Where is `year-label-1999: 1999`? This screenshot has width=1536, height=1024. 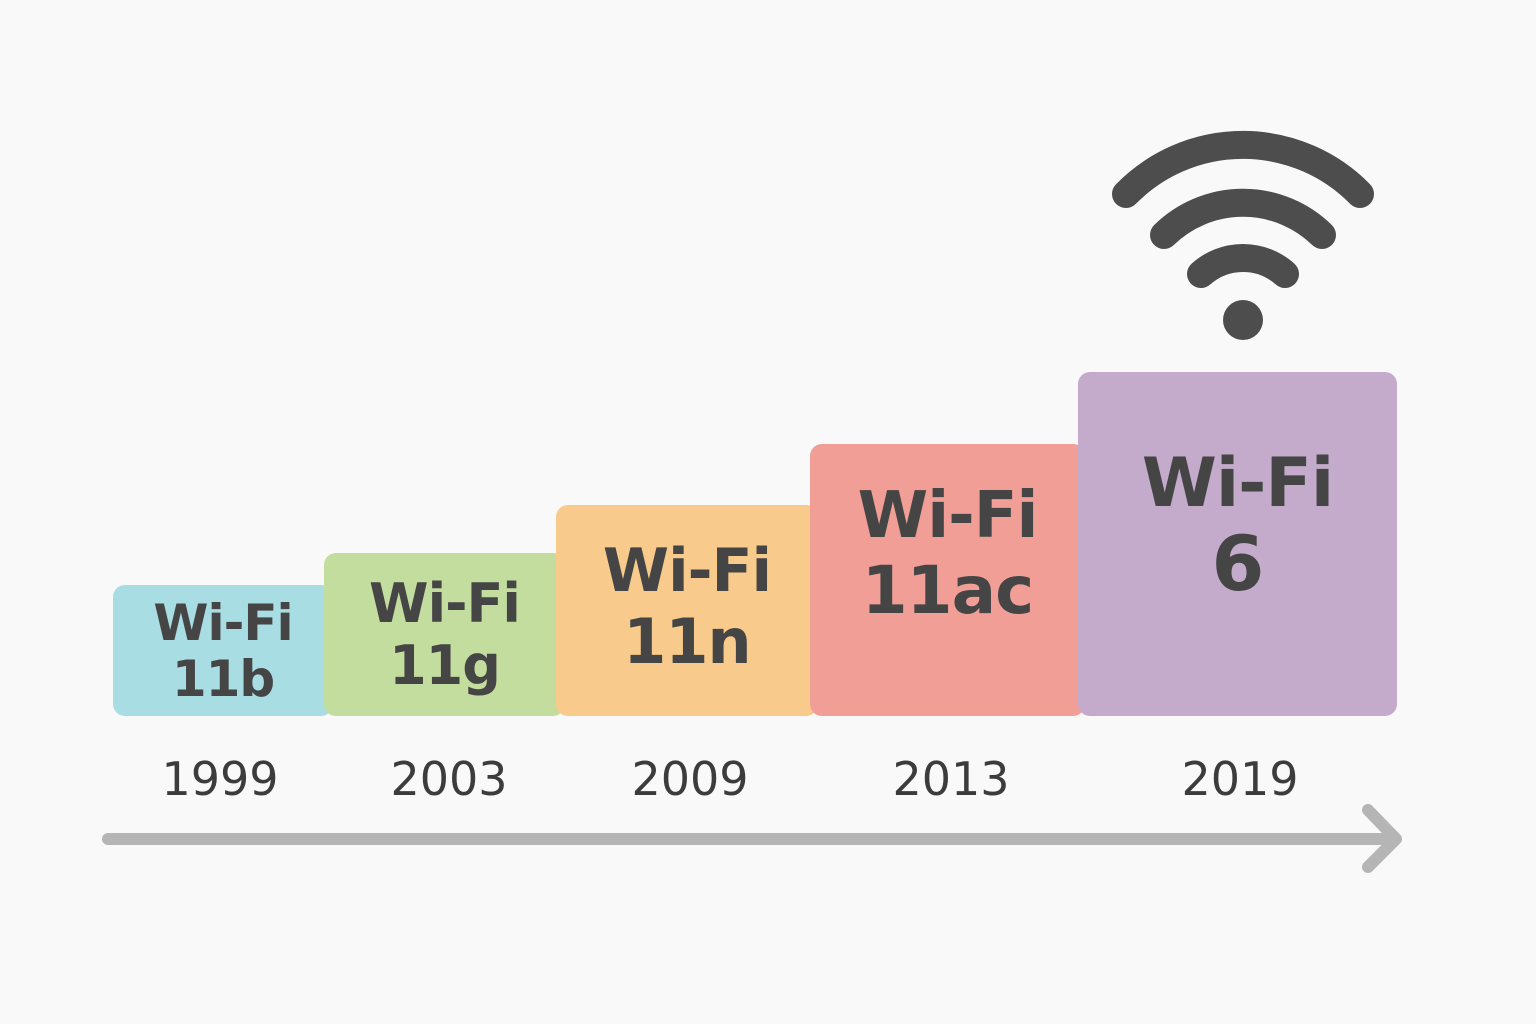
year-label-1999: 1999 is located at coordinates (220, 779).